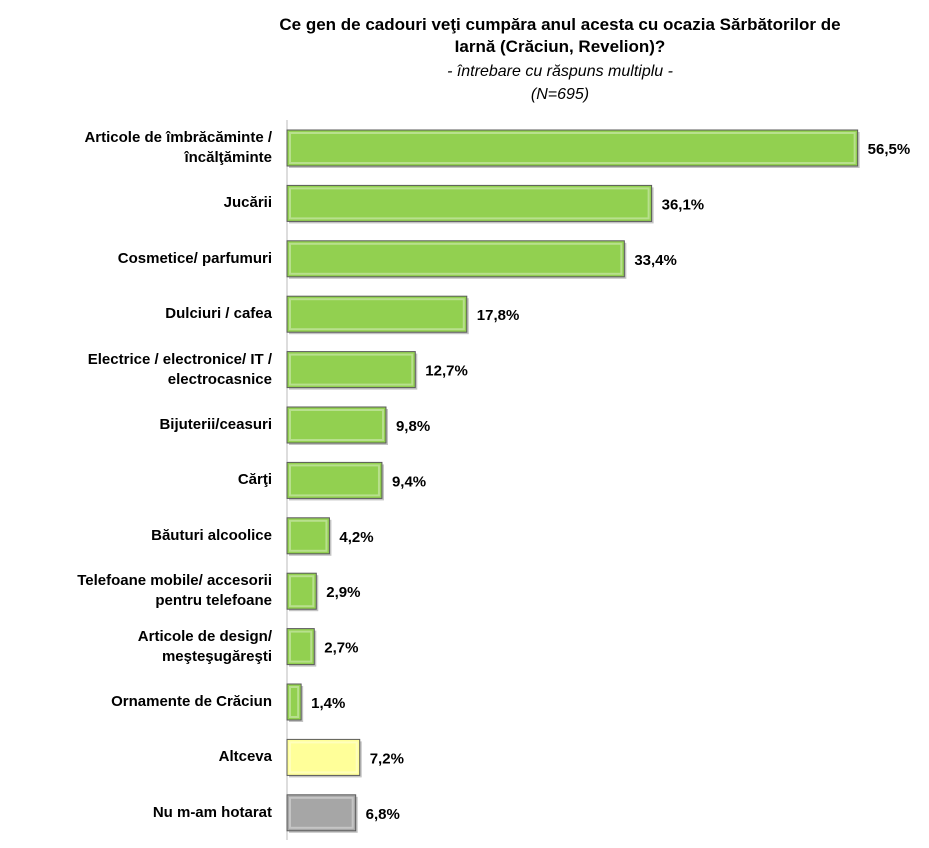 The image size is (929, 848). What do you see at coordinates (413, 426) in the screenshot?
I see `value-label: 9,8%` at bounding box center [413, 426].